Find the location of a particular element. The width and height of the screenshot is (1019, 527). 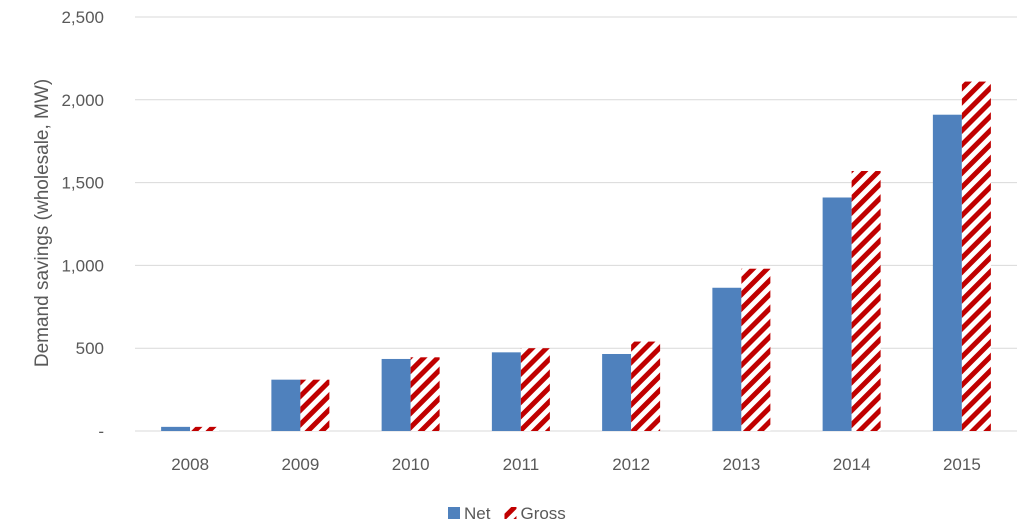

bar-net-2013 is located at coordinates (727, 359).